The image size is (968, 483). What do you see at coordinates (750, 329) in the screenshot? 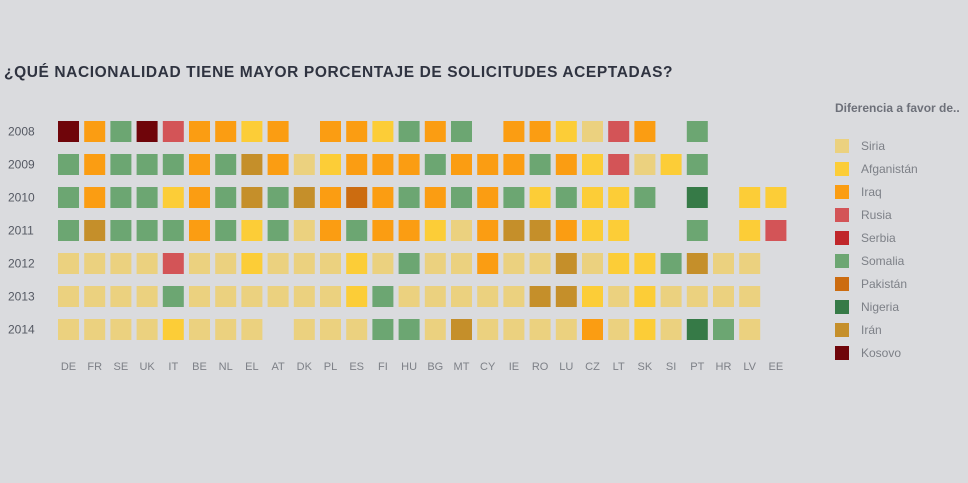
I see `heatmap-cell-2014-LV` at bounding box center [750, 329].